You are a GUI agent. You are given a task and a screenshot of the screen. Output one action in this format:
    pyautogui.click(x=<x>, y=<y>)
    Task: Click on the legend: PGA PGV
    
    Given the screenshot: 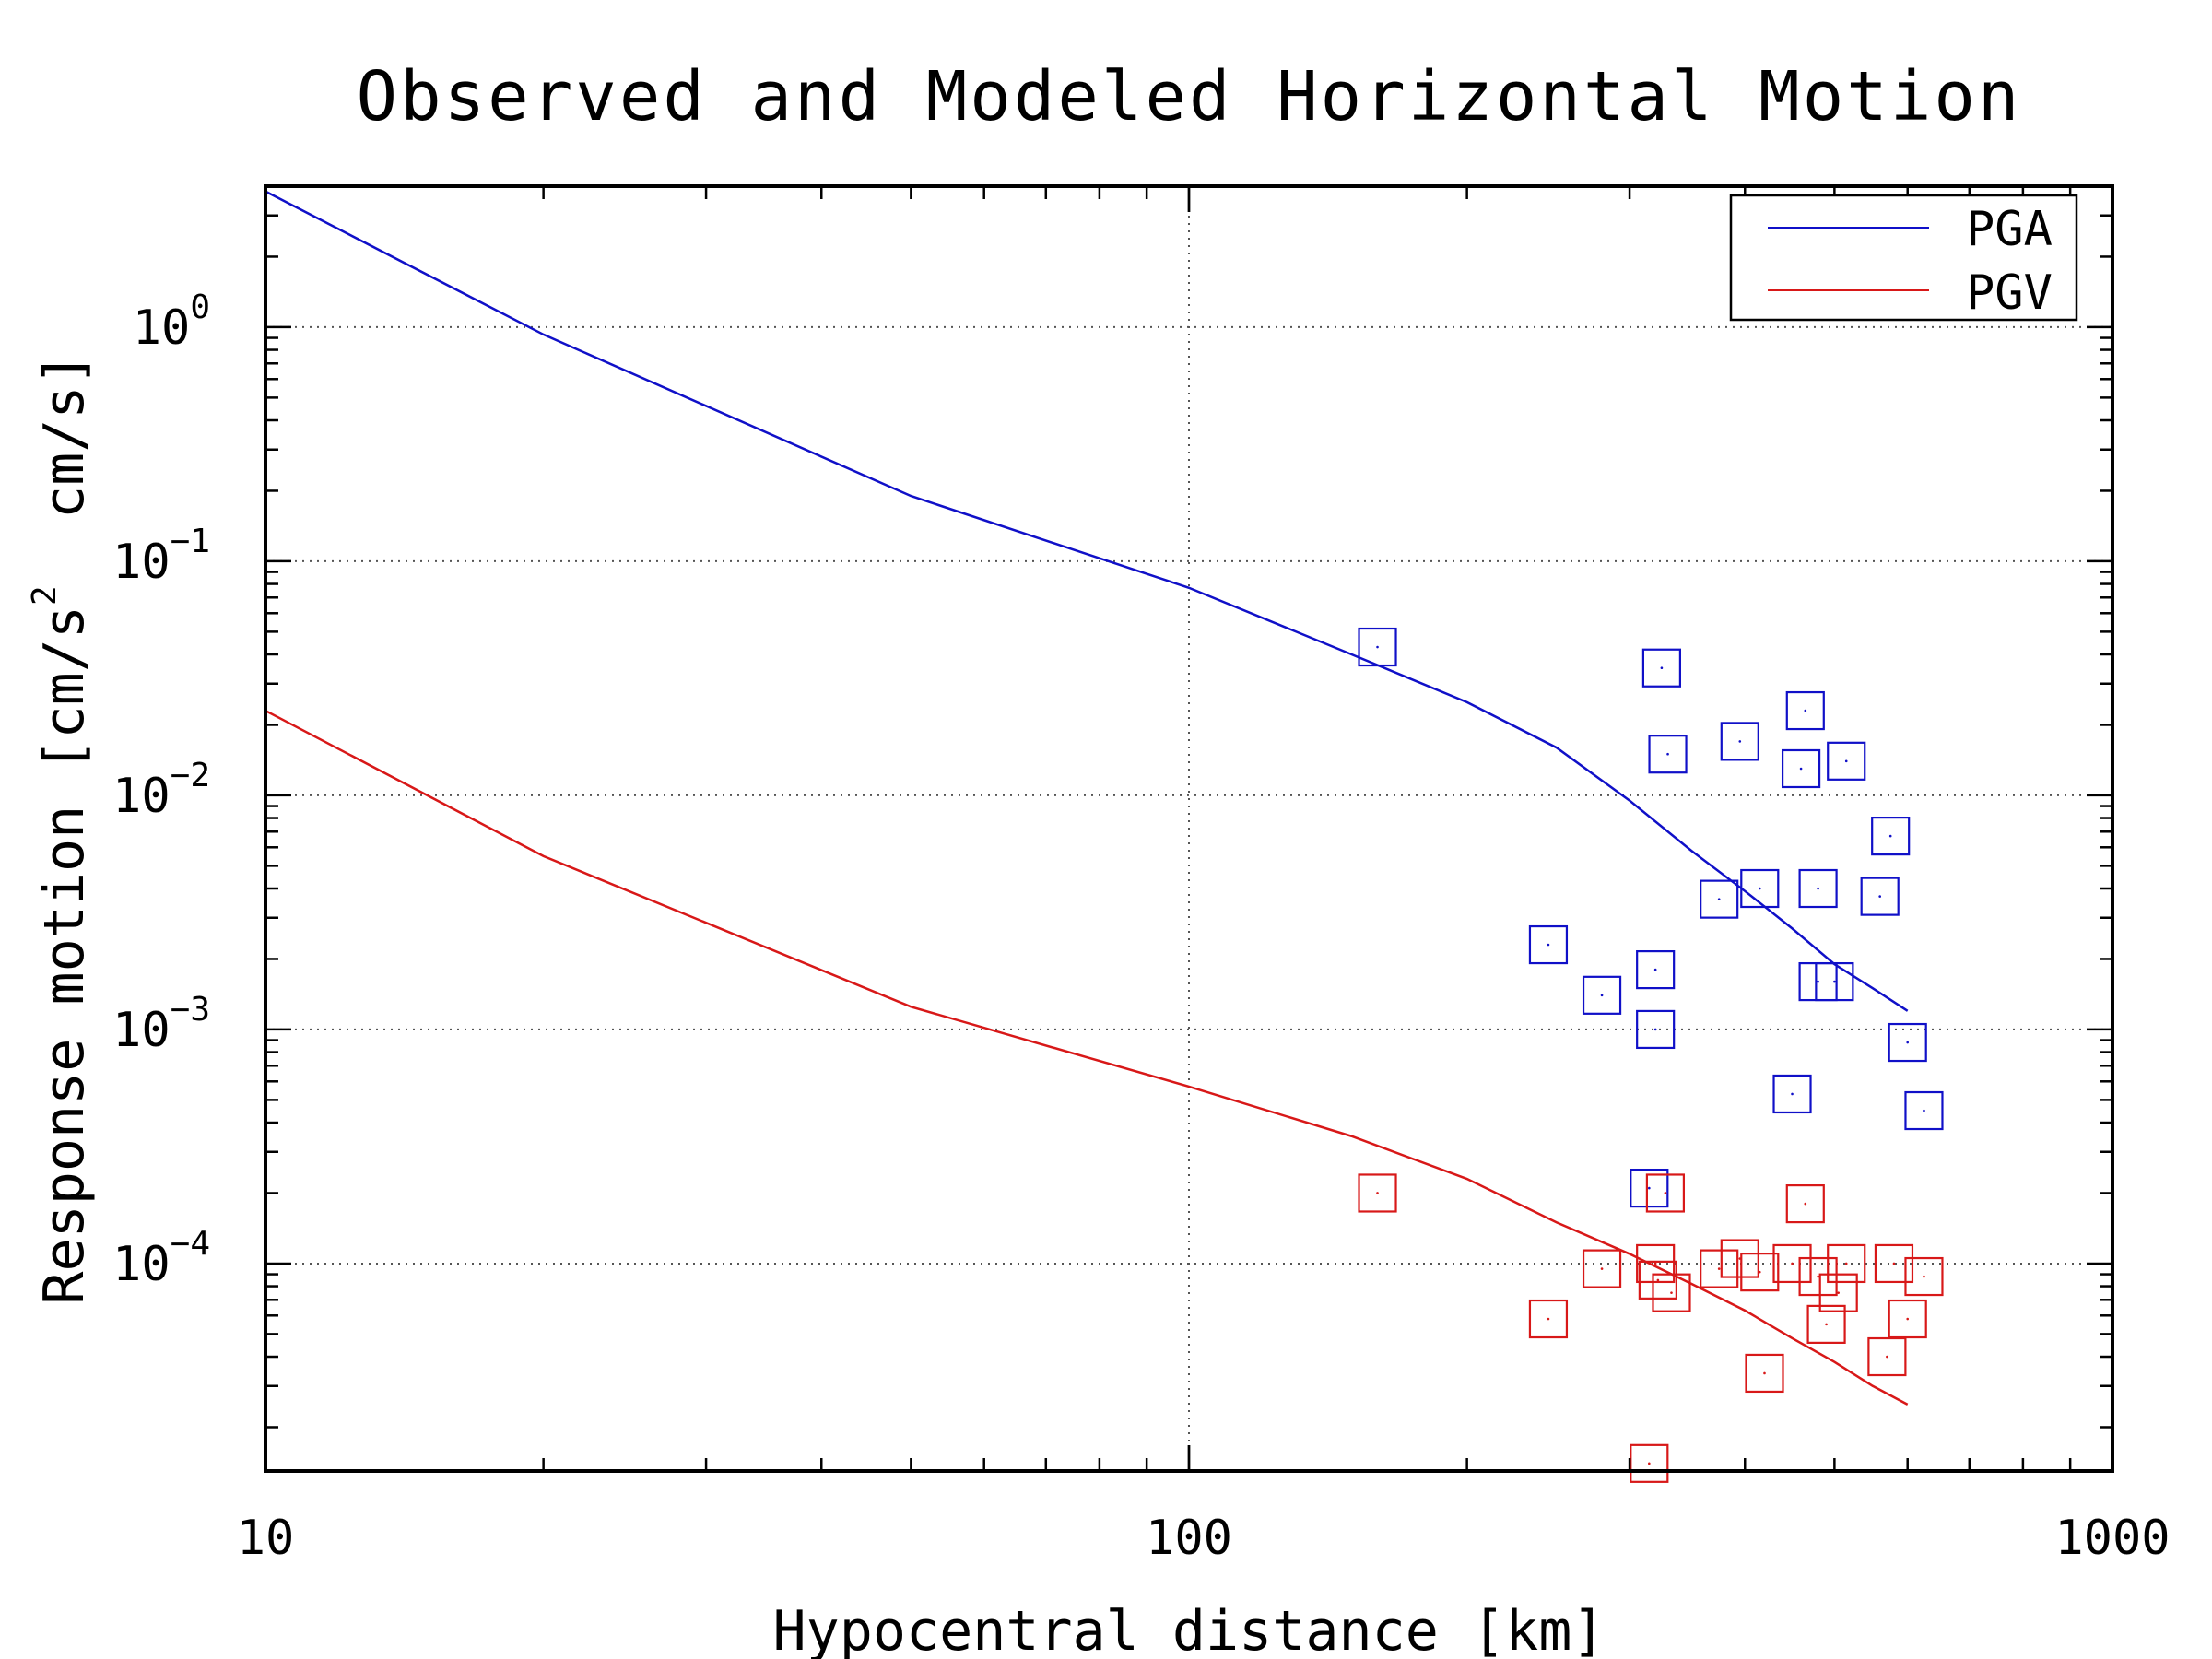 What is the action you would take?
    pyautogui.click(x=1903, y=258)
    